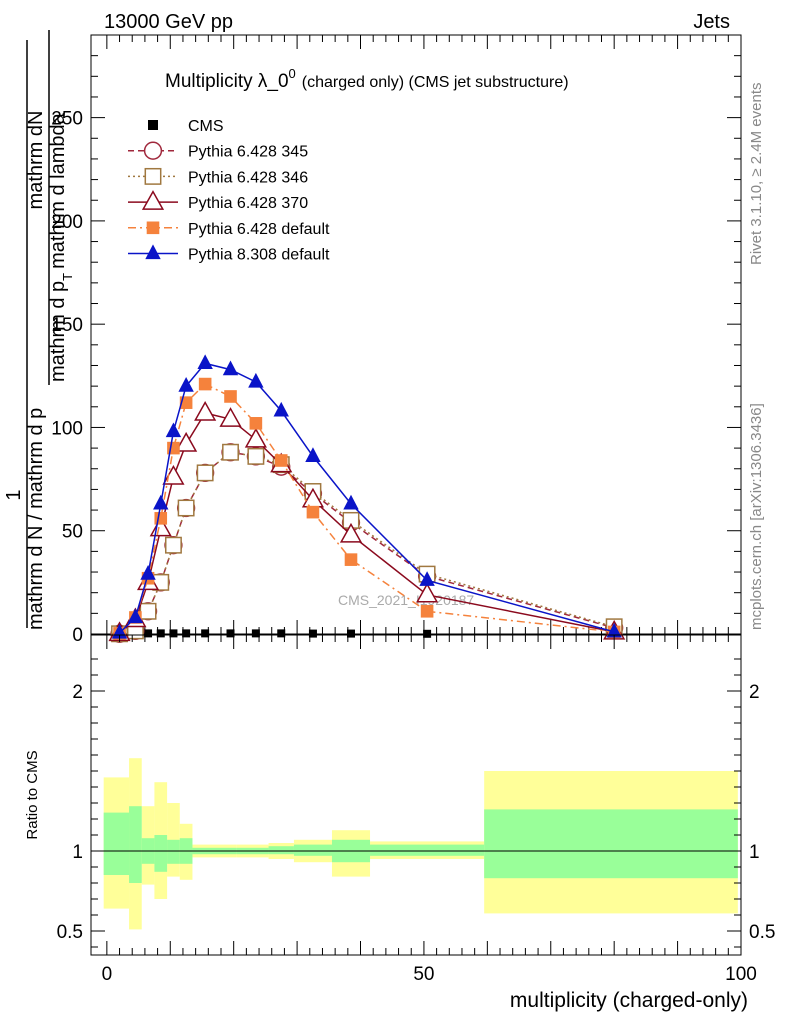  Describe the element at coordinates (67, 325) in the screenshot. I see `main-ytick-label: 150` at that location.